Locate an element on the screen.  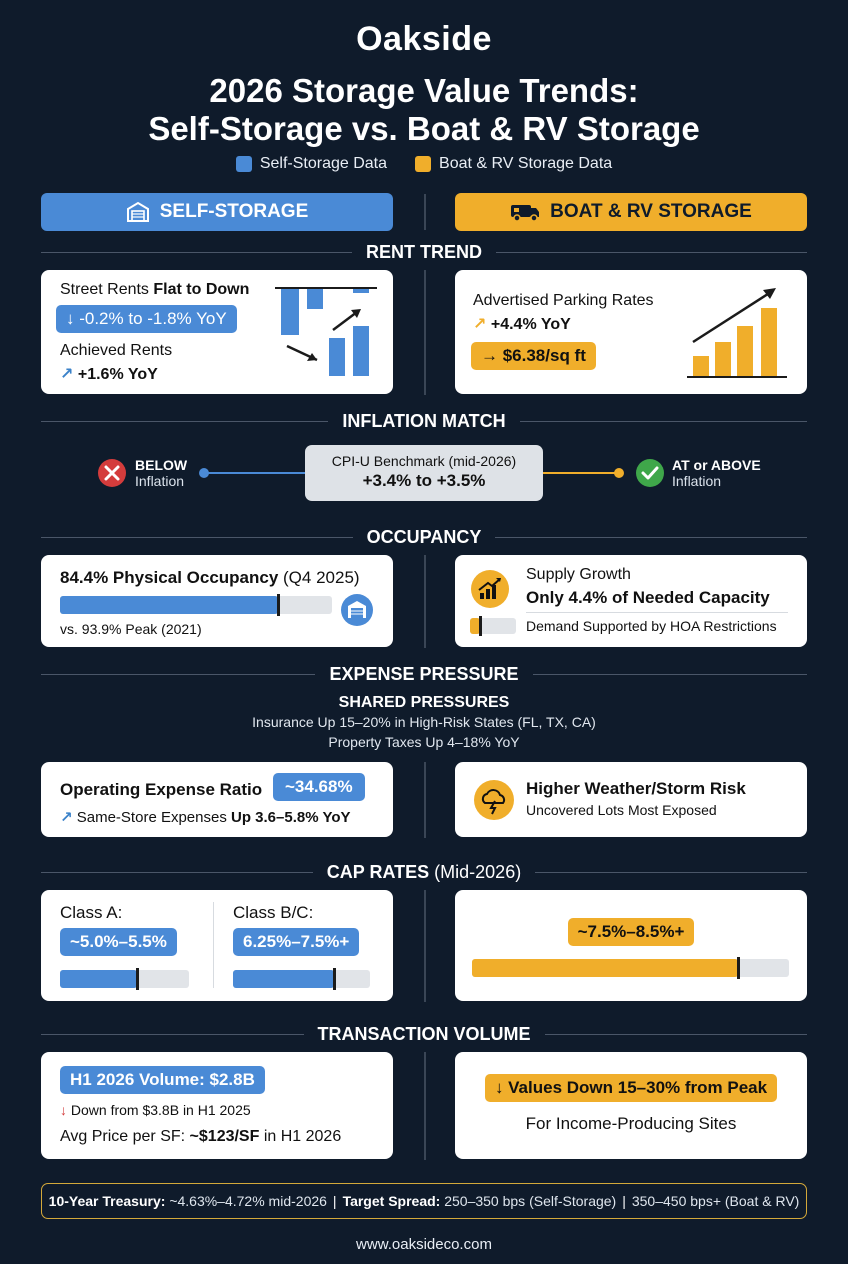
cap-title: CAP RATES is located at coordinates (378, 871).